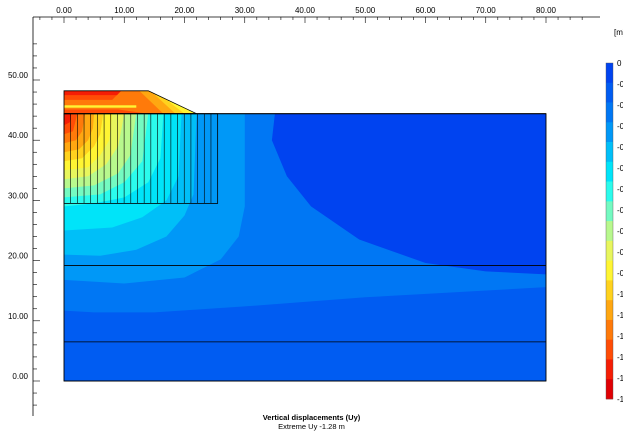 This screenshot has height=434, width=623. What do you see at coordinates (18, 75) in the screenshot?
I see `y-tick-label: 50.00` at bounding box center [18, 75].